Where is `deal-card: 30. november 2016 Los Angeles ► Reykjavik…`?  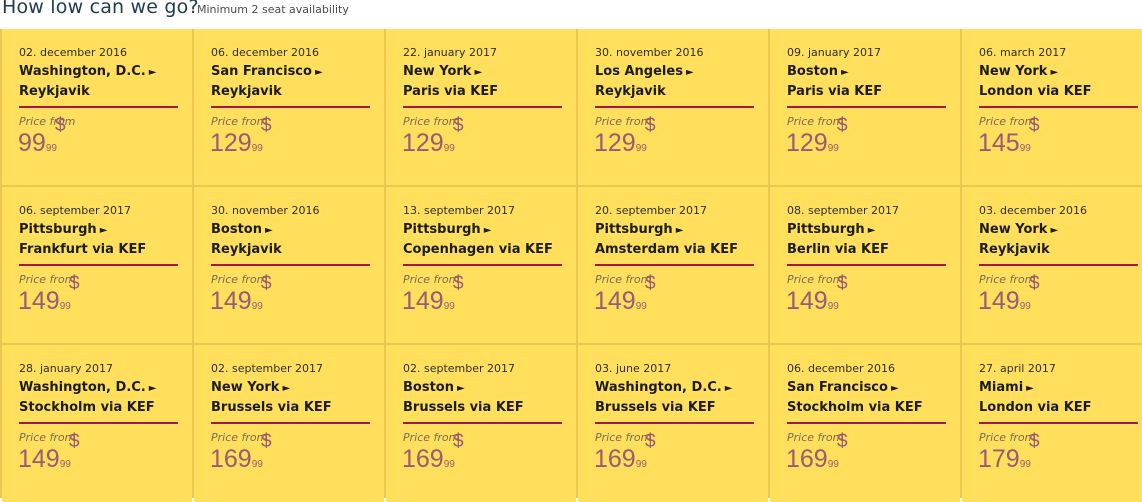
deal-card: 30. november 2016 Los Angeles ► Reykjavik… is located at coordinates (673, 107).